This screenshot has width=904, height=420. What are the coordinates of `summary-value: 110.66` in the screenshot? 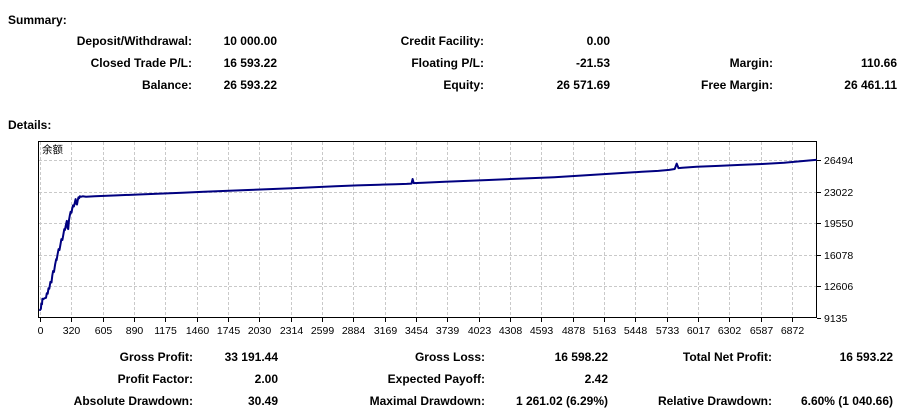 It's located at (878, 63).